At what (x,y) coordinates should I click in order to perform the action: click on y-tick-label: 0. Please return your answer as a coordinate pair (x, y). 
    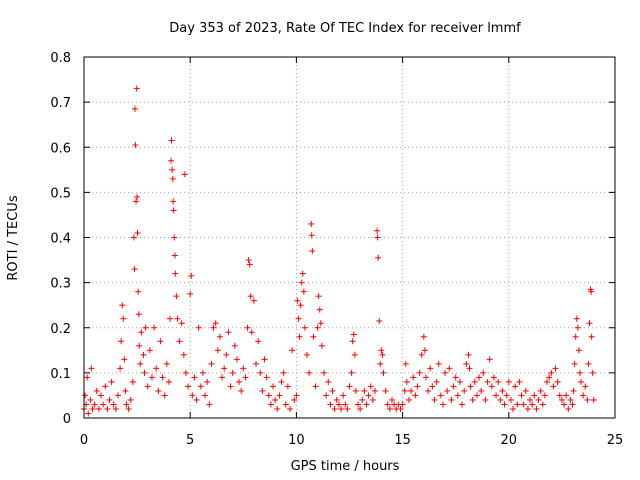
    Looking at the image, I should click on (67, 419).